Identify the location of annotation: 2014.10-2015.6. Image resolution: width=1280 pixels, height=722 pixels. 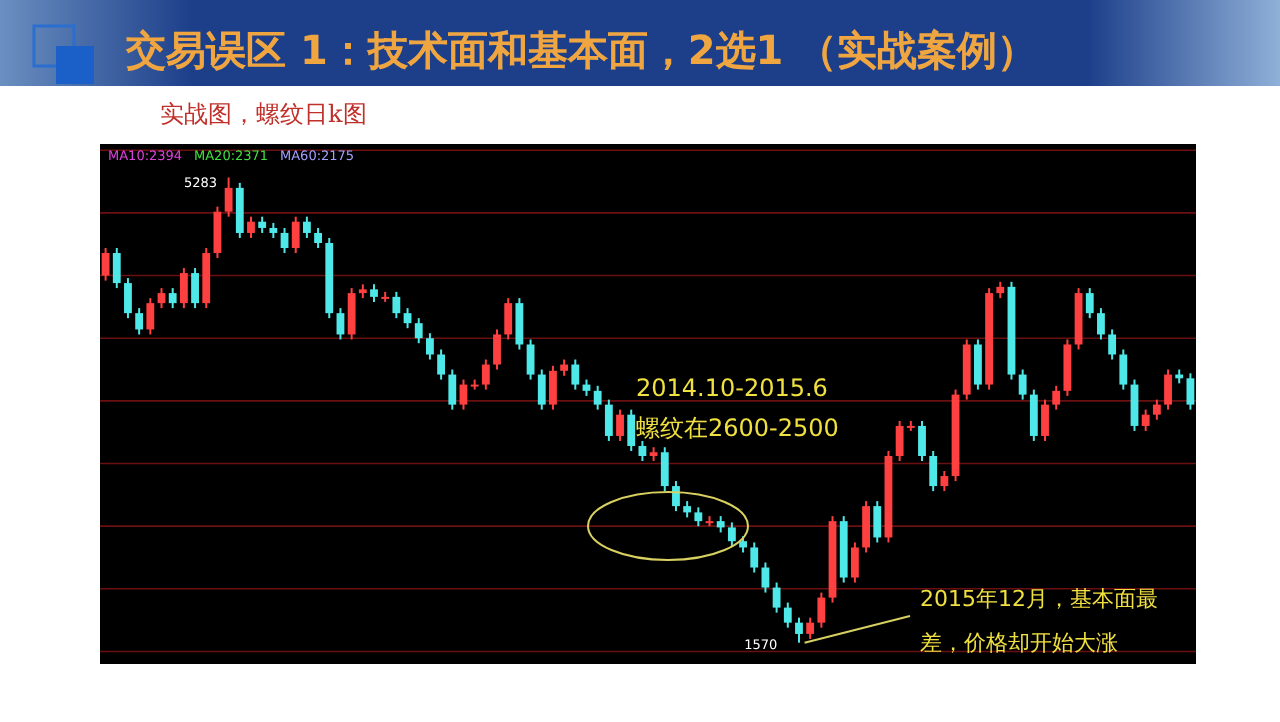
(732, 388).